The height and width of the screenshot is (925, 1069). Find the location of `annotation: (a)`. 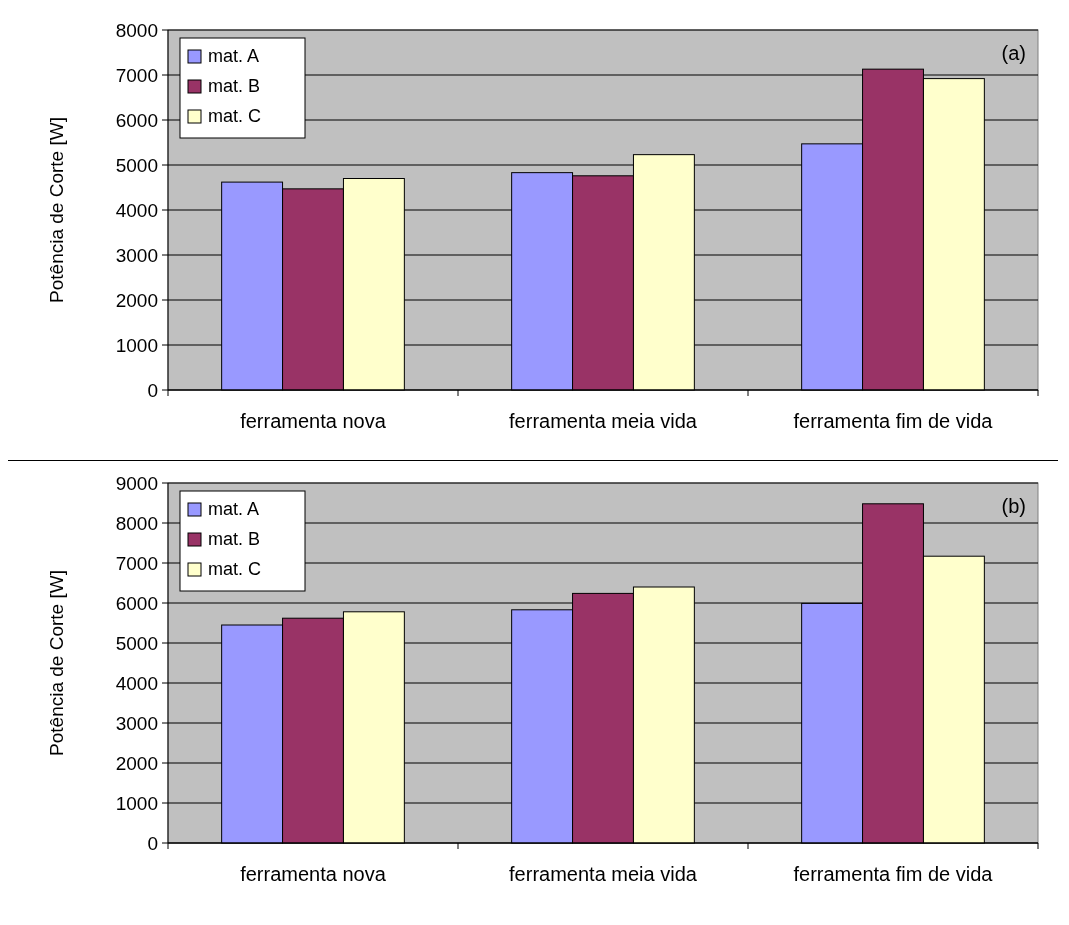

annotation: (a) is located at coordinates (1013, 53).